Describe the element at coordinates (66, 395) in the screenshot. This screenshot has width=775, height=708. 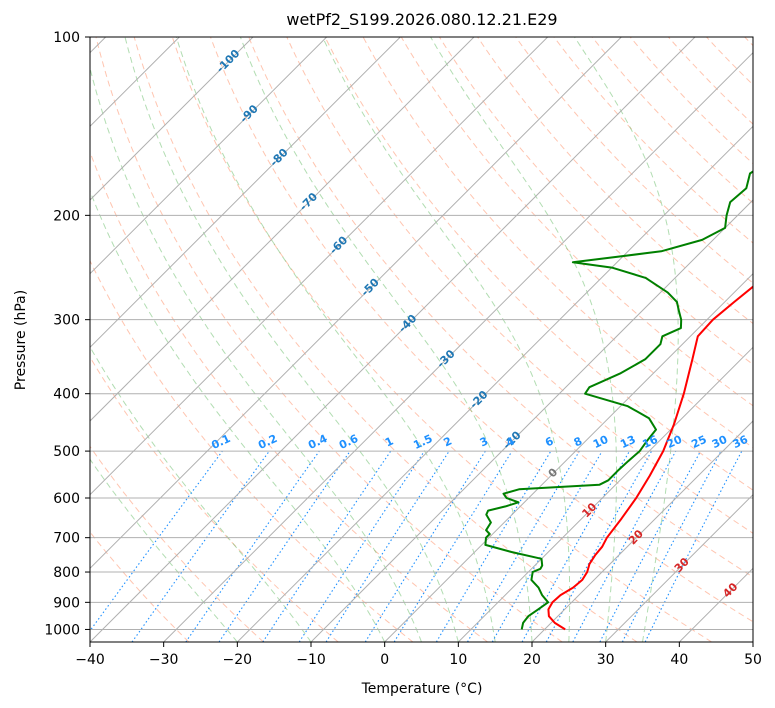
I see `y-tick-label: 400` at that location.